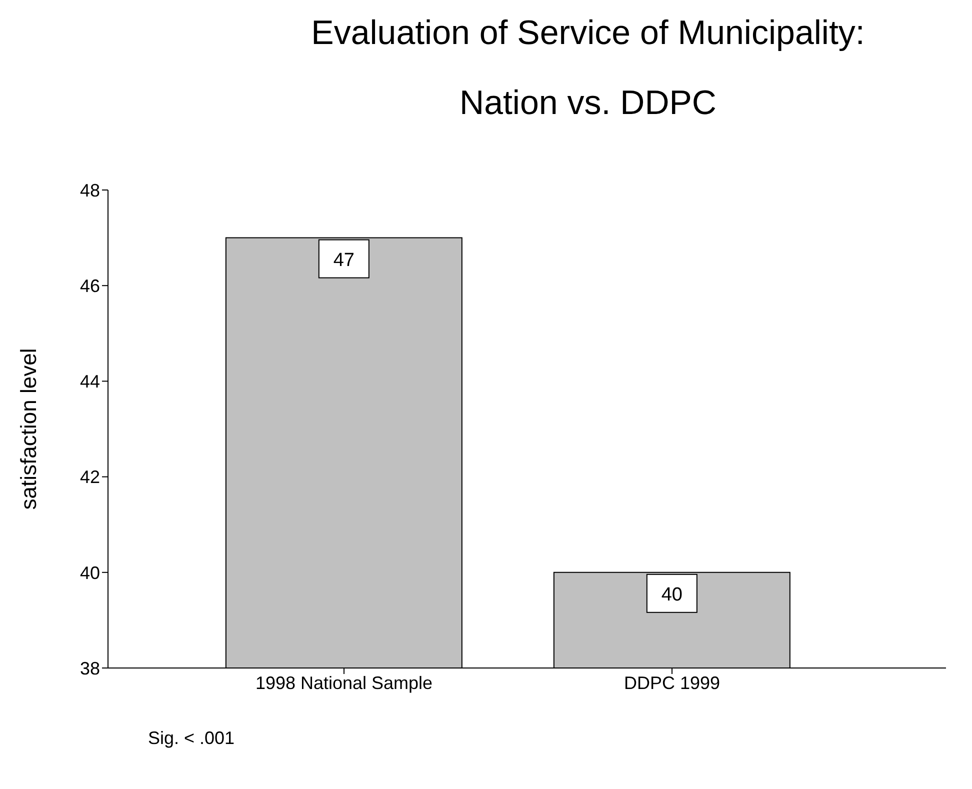 The height and width of the screenshot is (789, 972). What do you see at coordinates (343, 260) in the screenshot?
I see `data-label: 47` at bounding box center [343, 260].